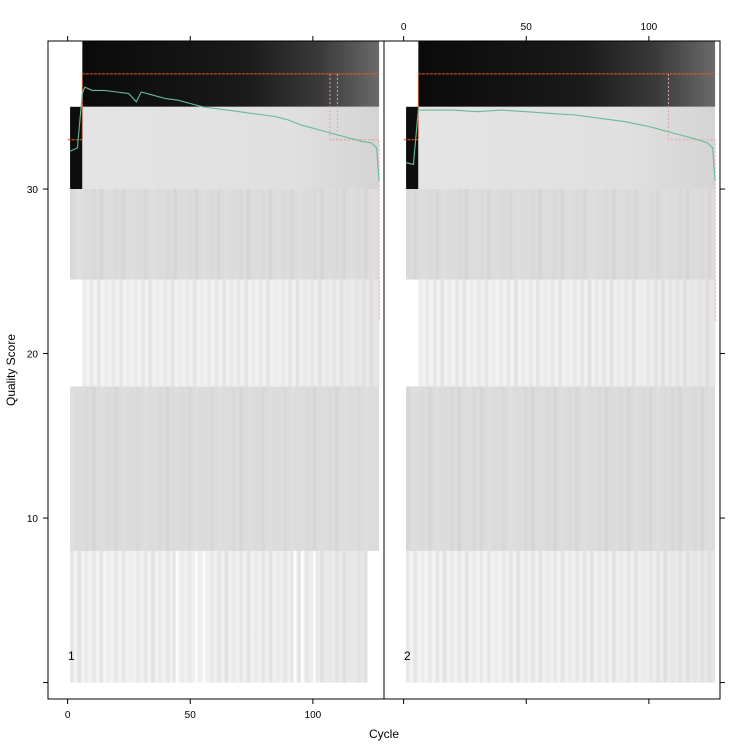 Image resolution: width=750 pixels, height=750 pixels. What do you see at coordinates (68, 715) in the screenshot?
I see `x-tick-label: 0` at bounding box center [68, 715].